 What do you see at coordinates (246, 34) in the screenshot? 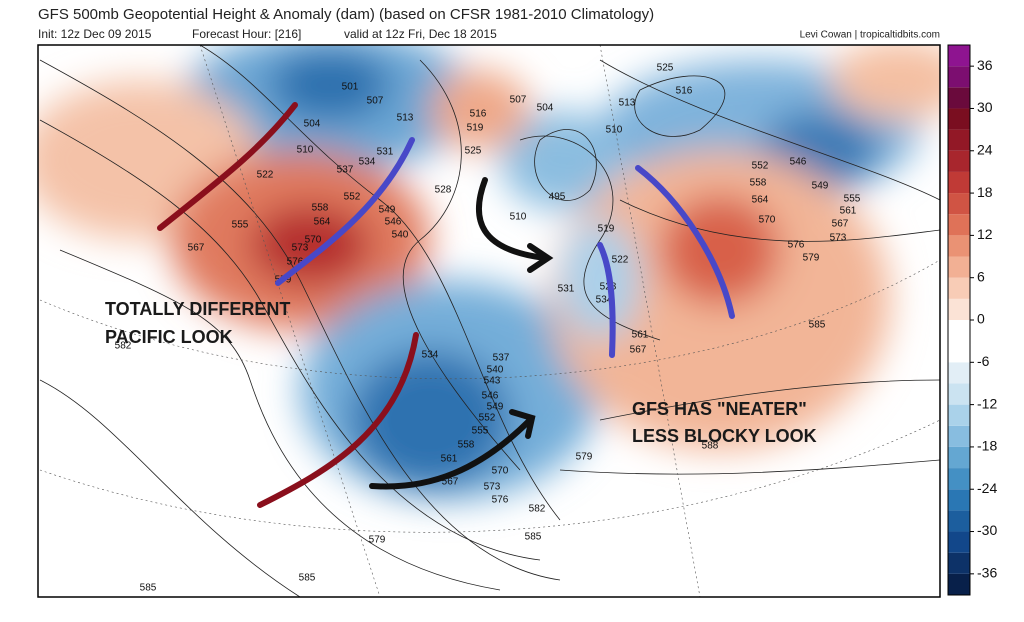
I see `forecast-hour: Forecast Hour: [216]` at bounding box center [246, 34].